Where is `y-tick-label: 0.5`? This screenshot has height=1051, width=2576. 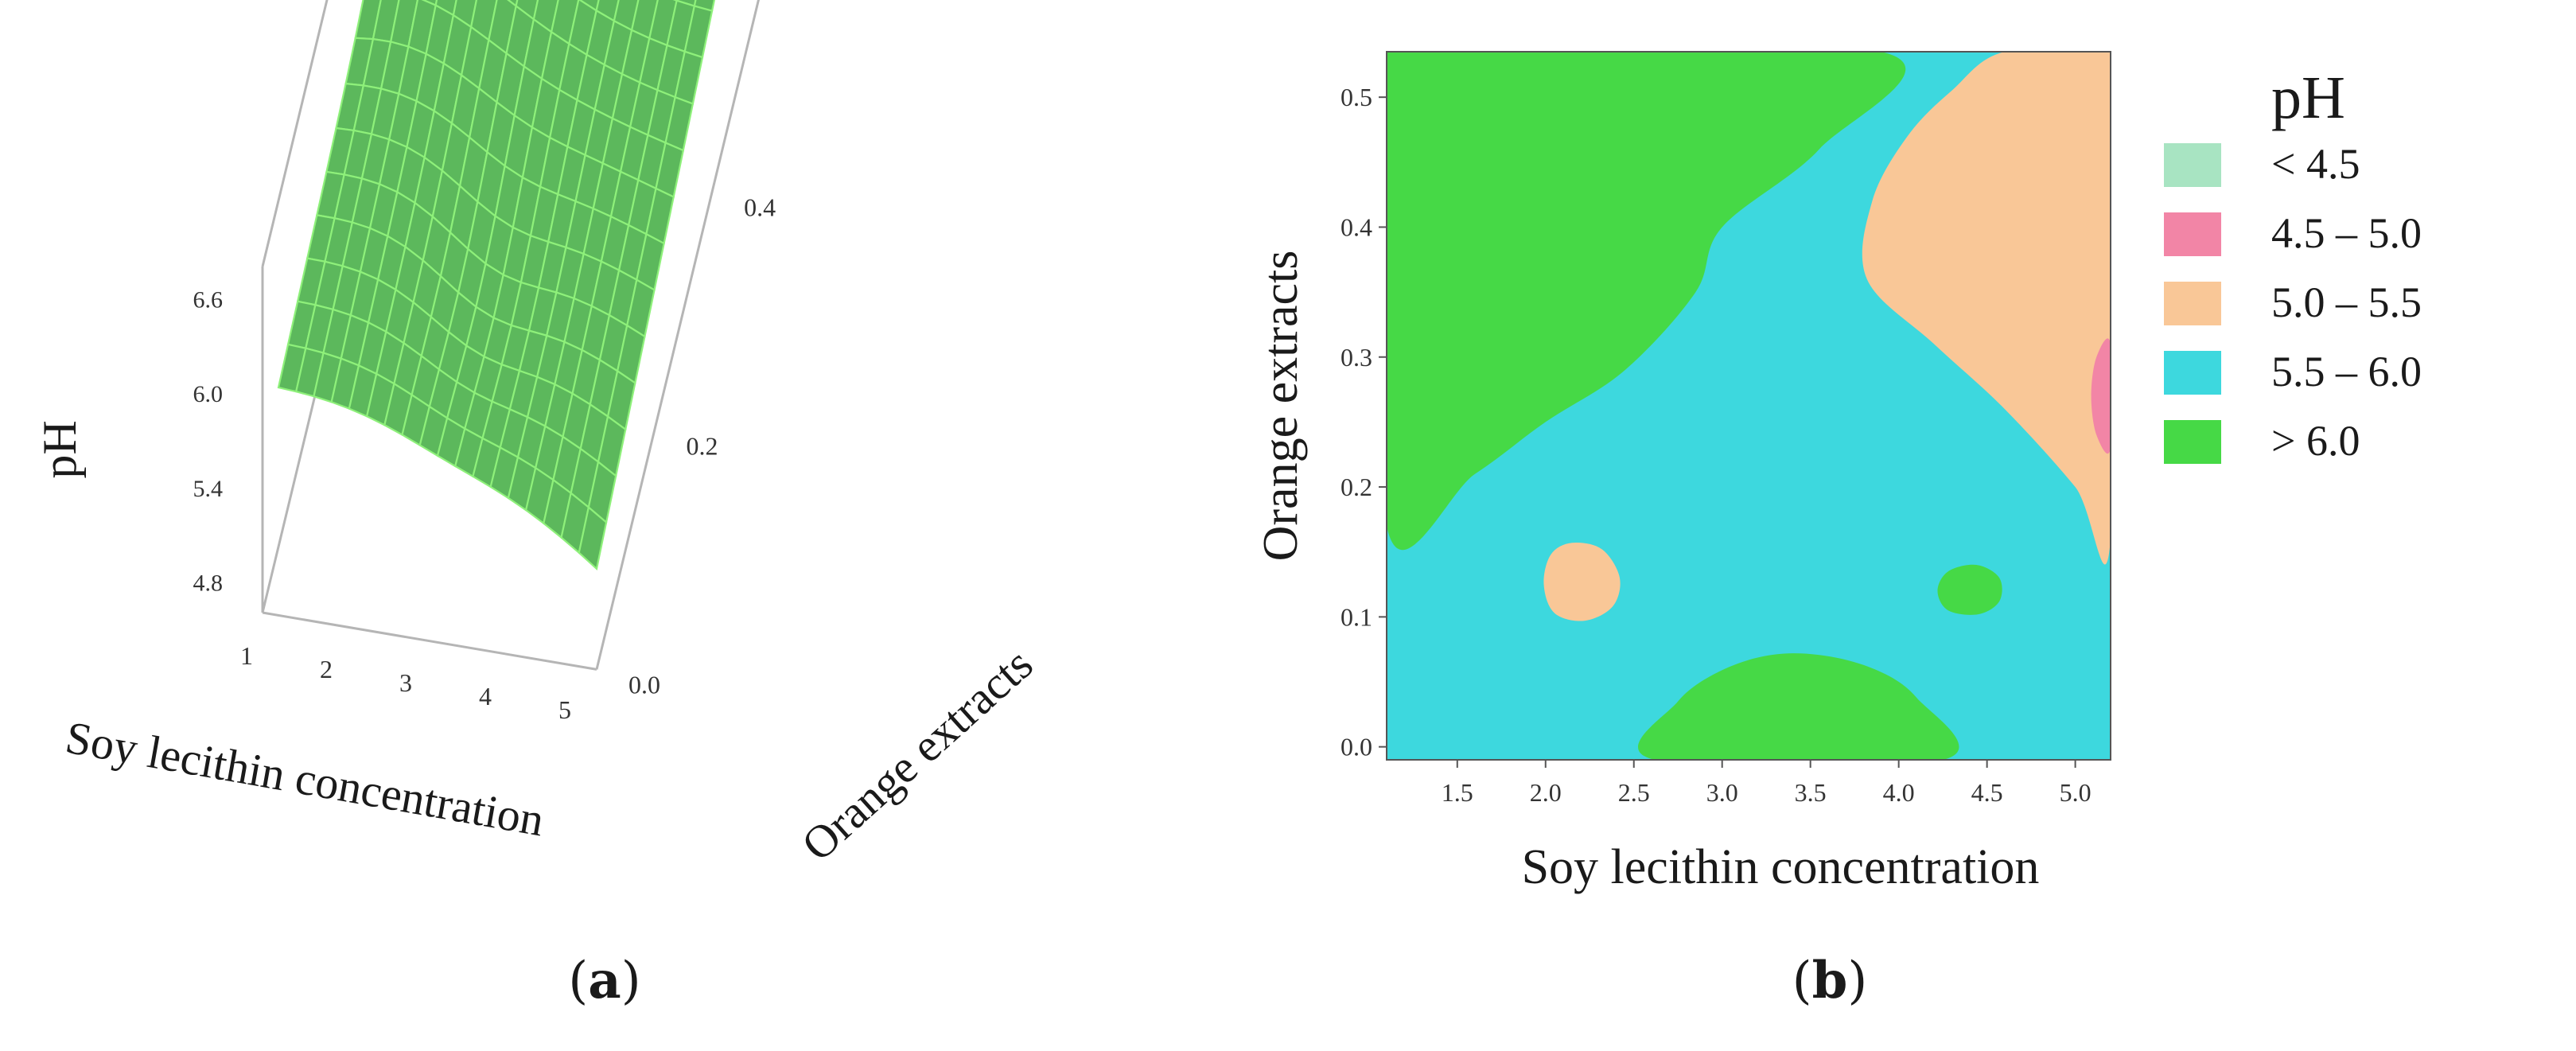 y-tick-label: 0.5 is located at coordinates (1357, 97).